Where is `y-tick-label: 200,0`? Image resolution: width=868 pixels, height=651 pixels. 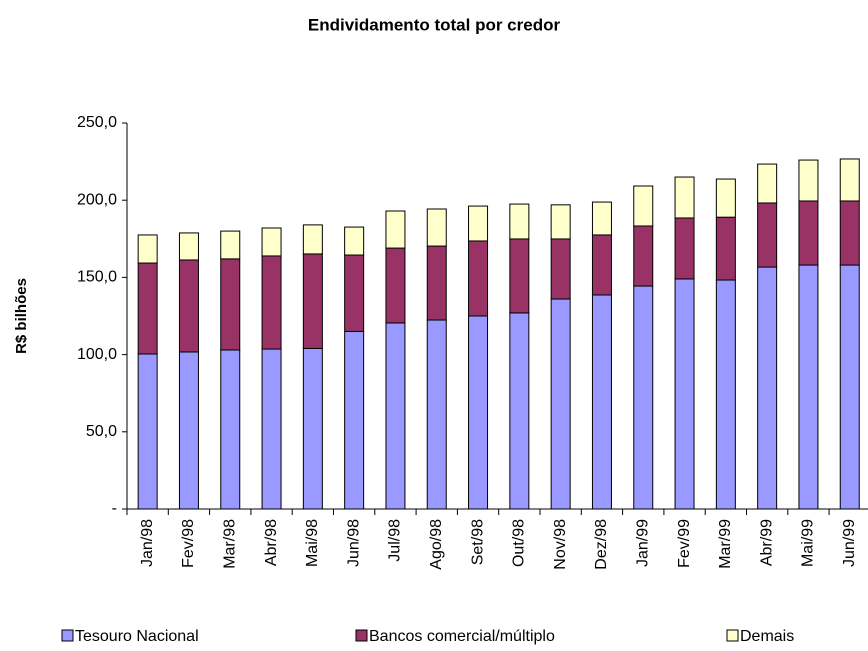 y-tick-label: 200,0 is located at coordinates (97, 199).